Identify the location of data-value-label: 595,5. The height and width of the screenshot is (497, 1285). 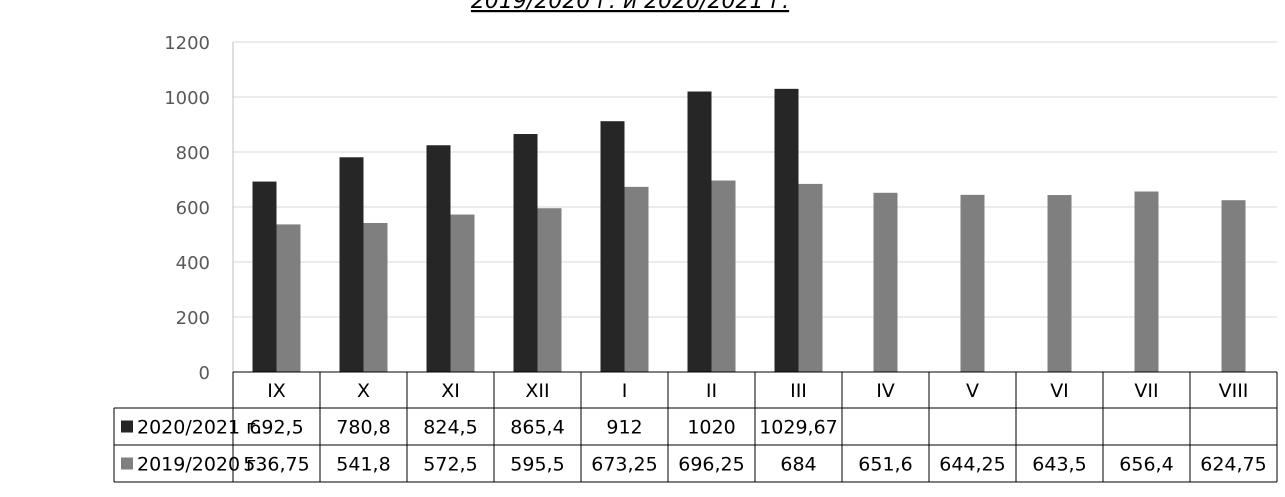
(537, 465).